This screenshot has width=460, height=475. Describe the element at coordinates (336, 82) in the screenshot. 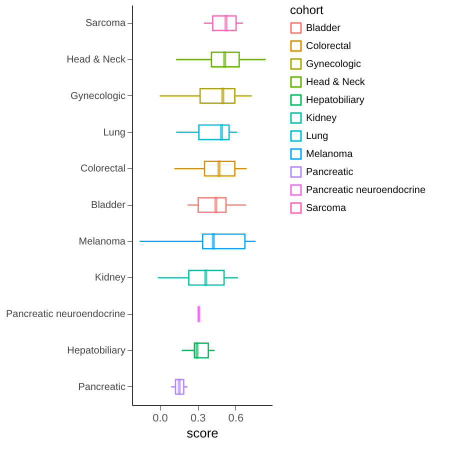

I see `legend-label: Head & Neck` at that location.